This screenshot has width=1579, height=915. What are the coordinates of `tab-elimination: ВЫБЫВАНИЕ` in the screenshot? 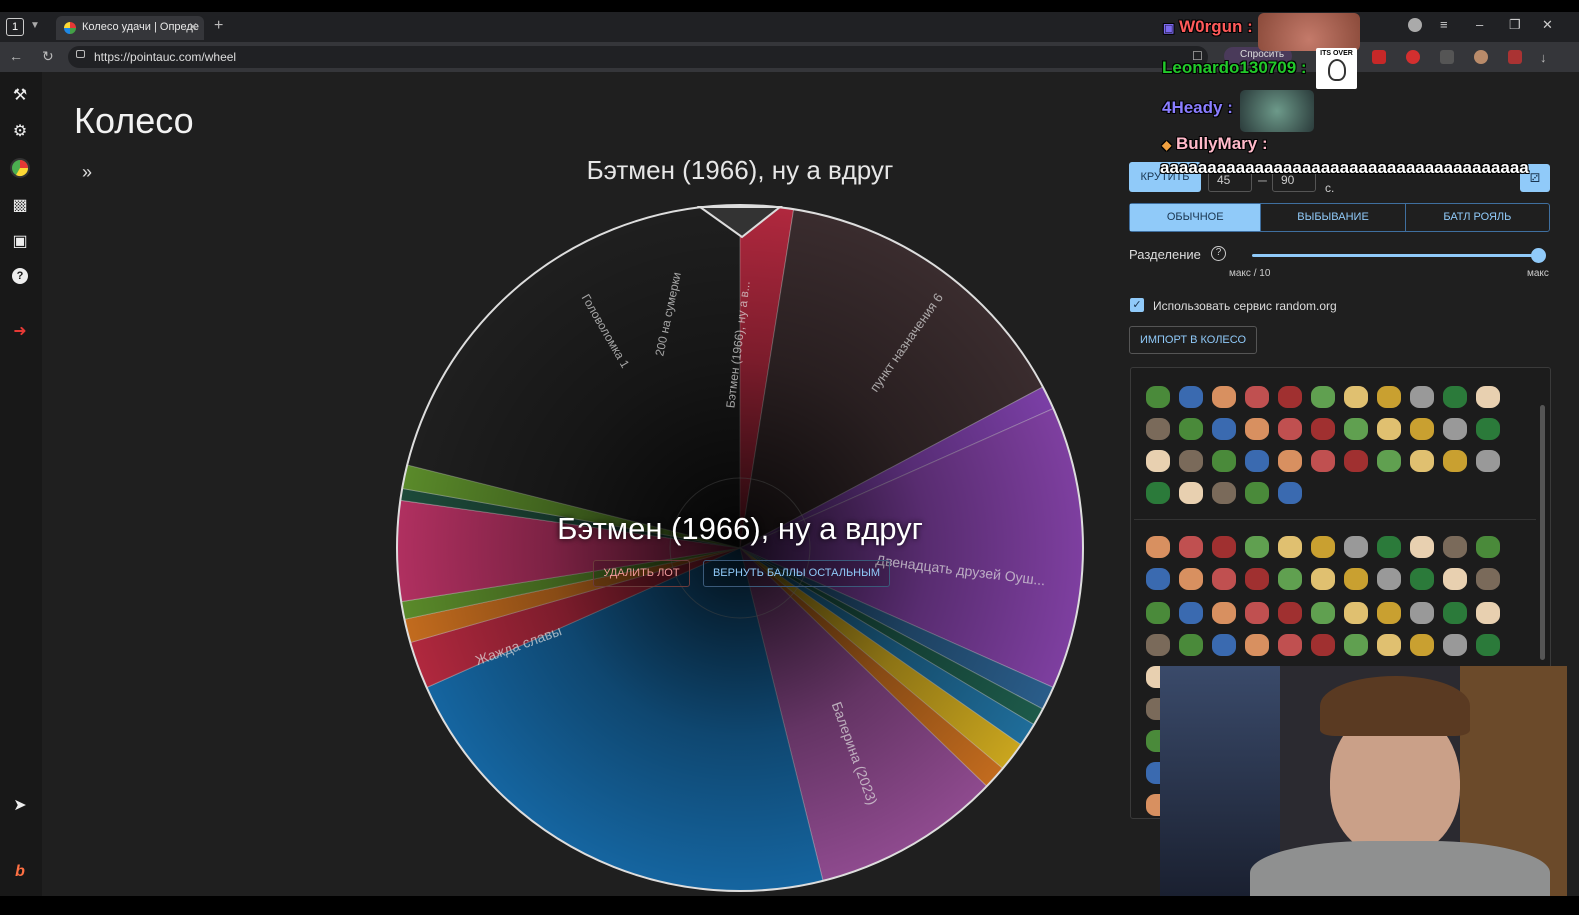 It's located at (1333, 217).